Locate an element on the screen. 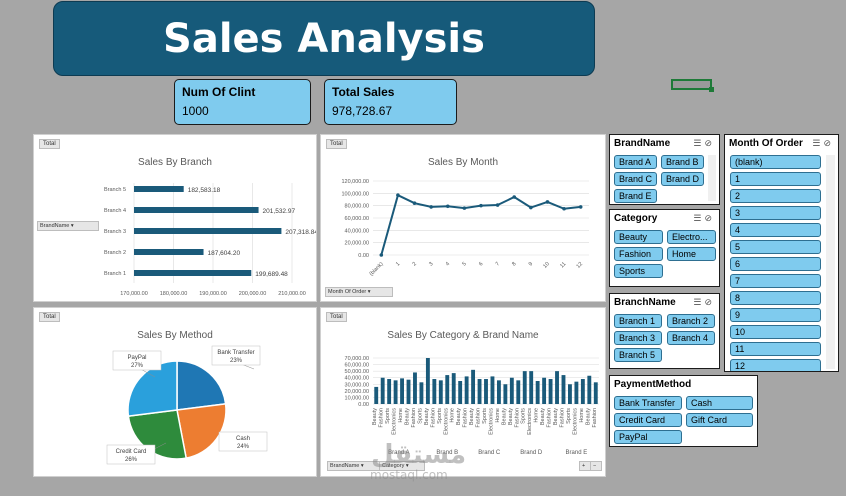 The height and width of the screenshot is (496, 846). slicer-item: Fashion is located at coordinates (638, 254).